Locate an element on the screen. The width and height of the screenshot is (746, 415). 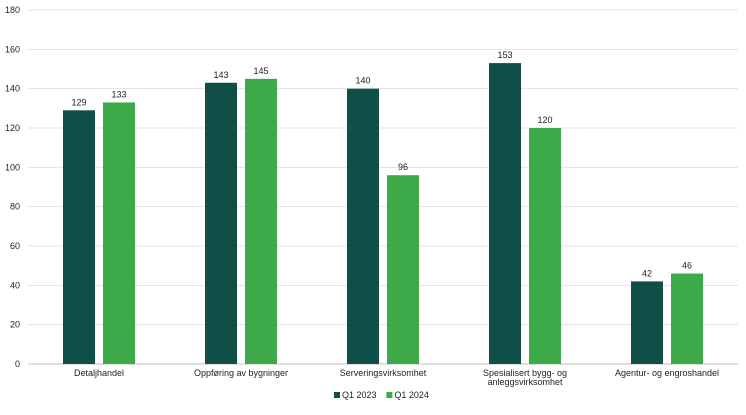
data-label: 133 is located at coordinates (118, 94).